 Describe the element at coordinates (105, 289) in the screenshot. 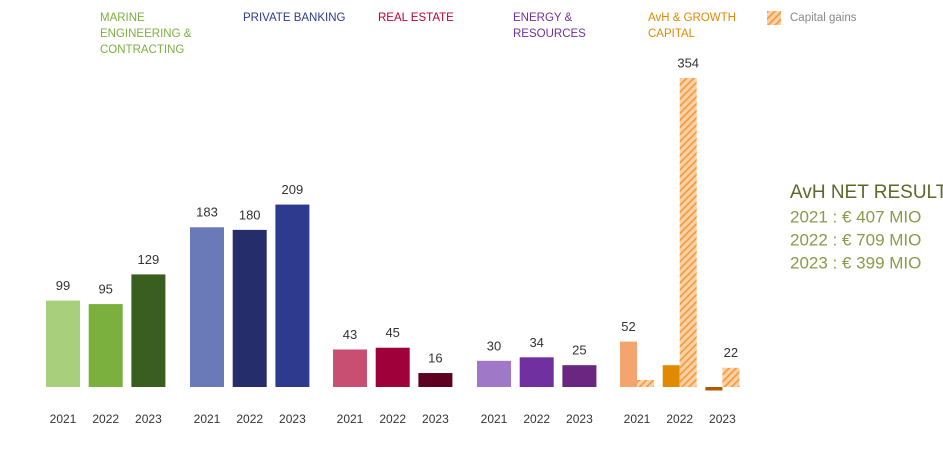

I see `value-label: 95` at that location.